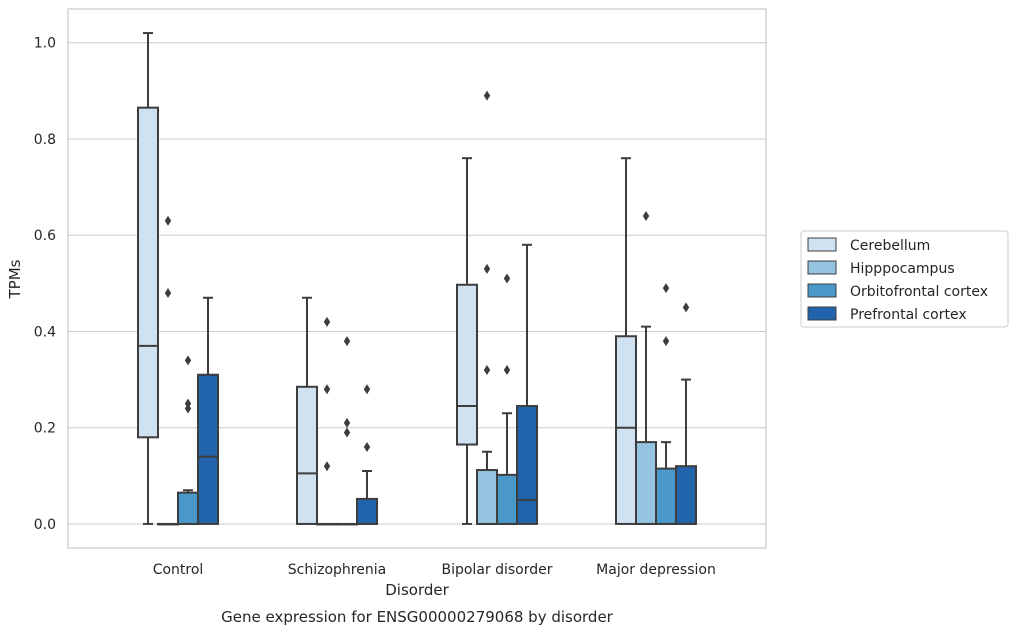 Image resolution: width=1018 pixels, height=634 pixels. I want to click on x-tick-label: Control, so click(178, 570).